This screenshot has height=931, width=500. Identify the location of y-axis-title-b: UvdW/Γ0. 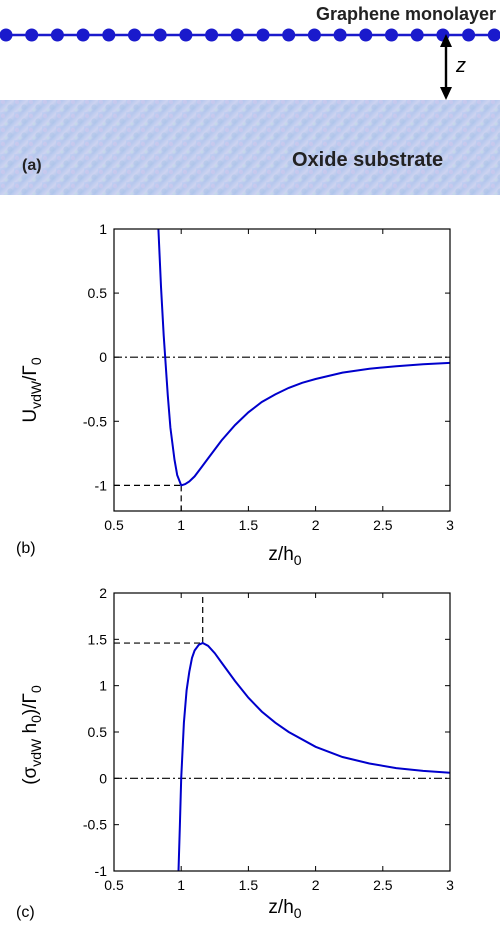
(32, 389).